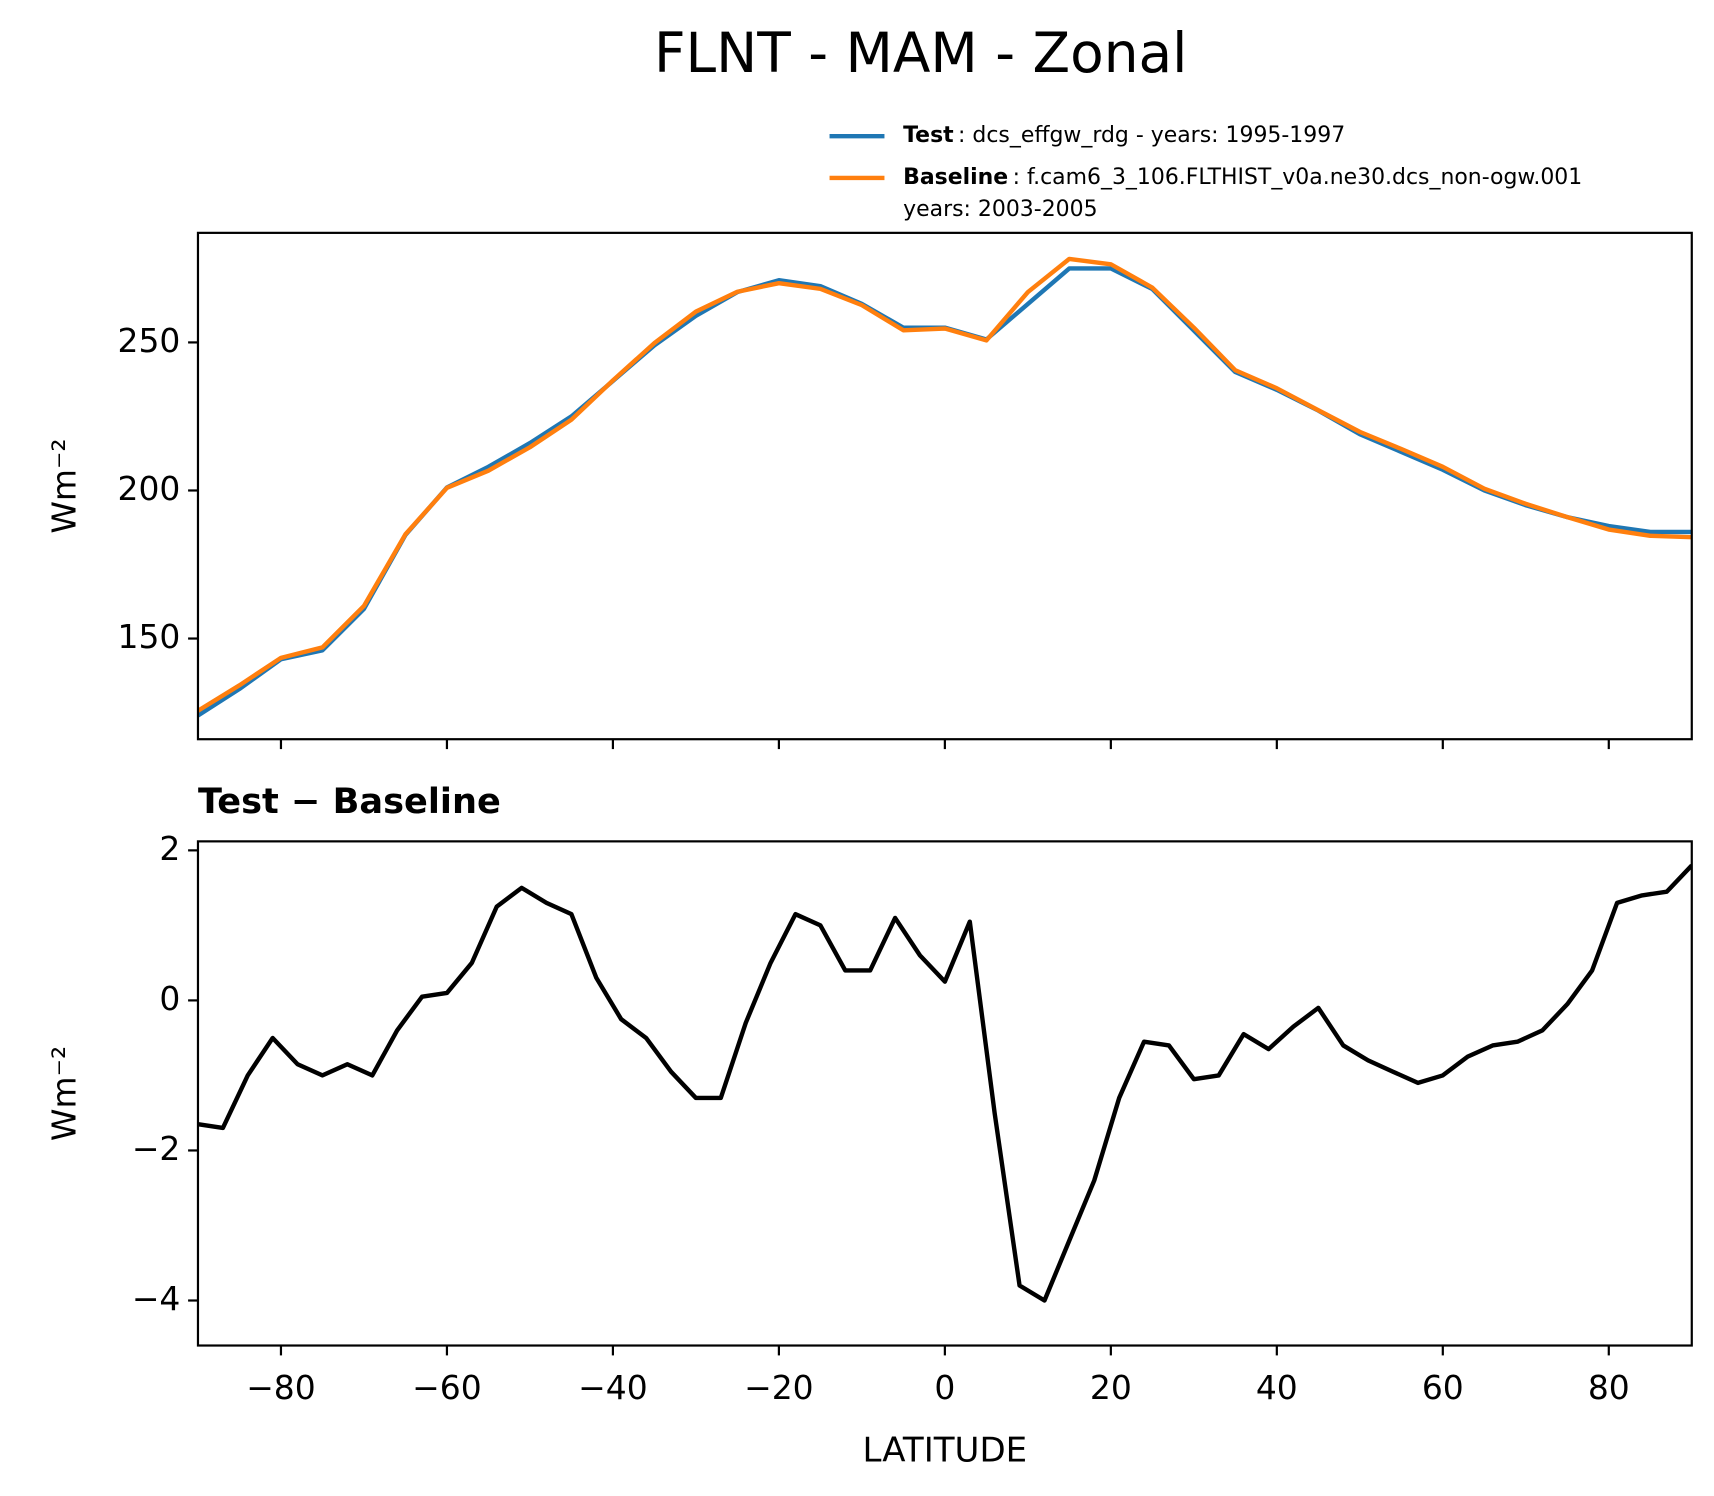  Describe the element at coordinates (169, 998) in the screenshot. I see `y-tick-label: 0` at that location.